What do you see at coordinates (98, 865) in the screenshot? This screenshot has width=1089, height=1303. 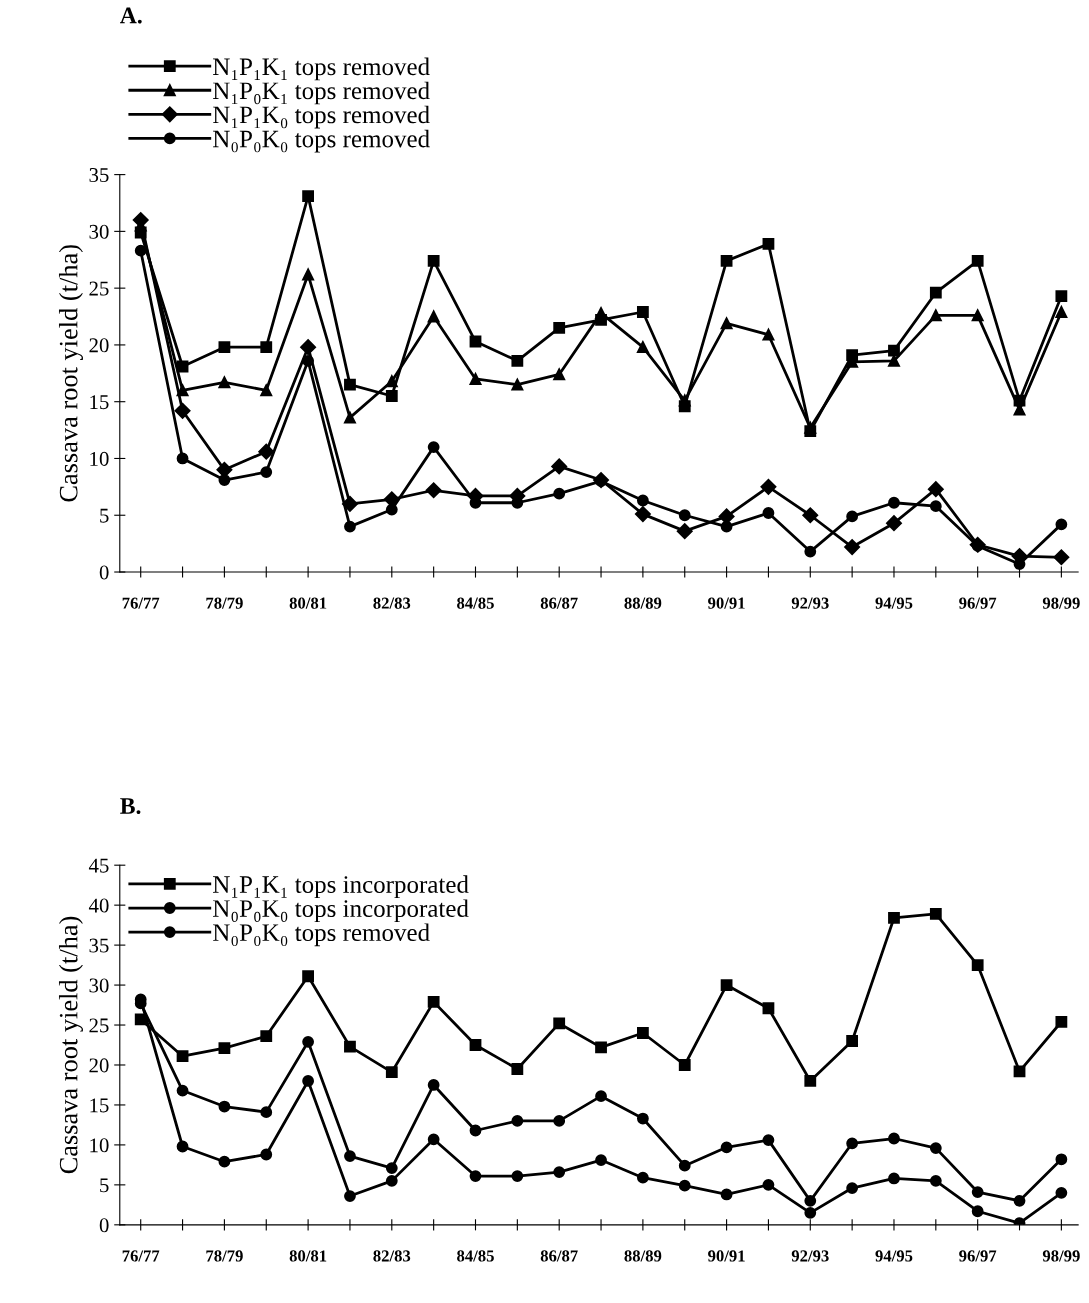 I see `y-tick-label: 45` at bounding box center [98, 865].